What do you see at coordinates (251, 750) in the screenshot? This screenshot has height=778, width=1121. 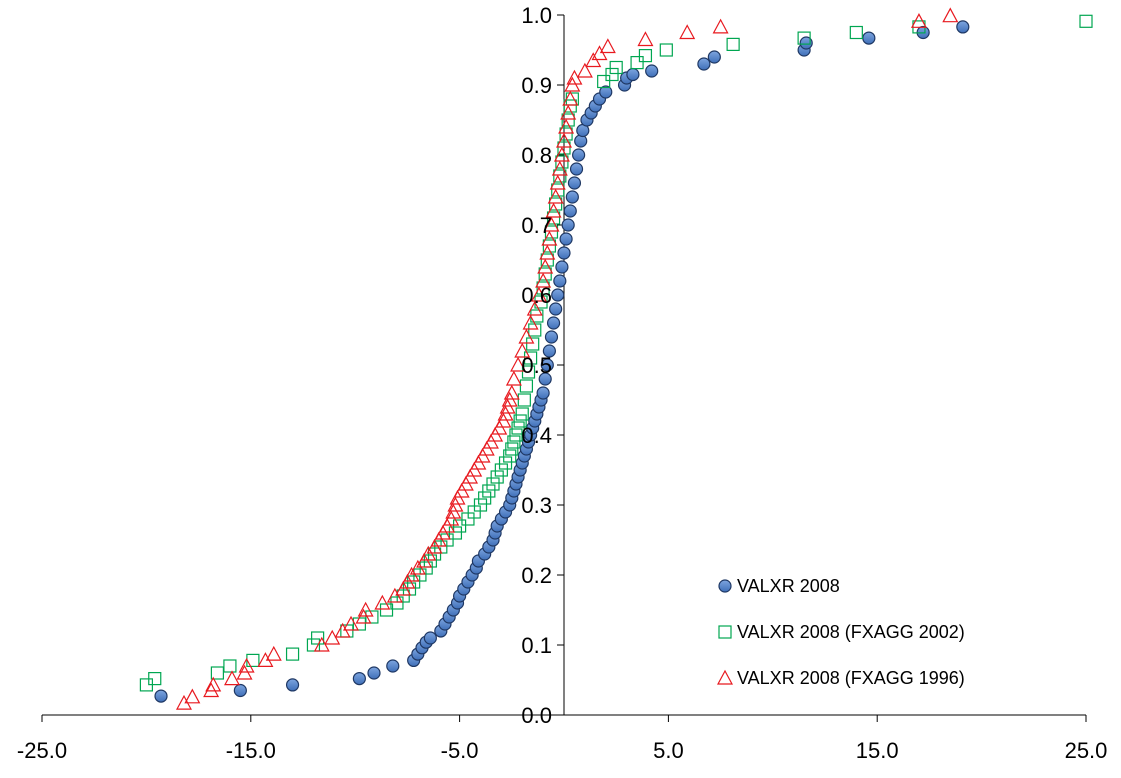 I see `x-tick-label: -15.0` at bounding box center [251, 750].